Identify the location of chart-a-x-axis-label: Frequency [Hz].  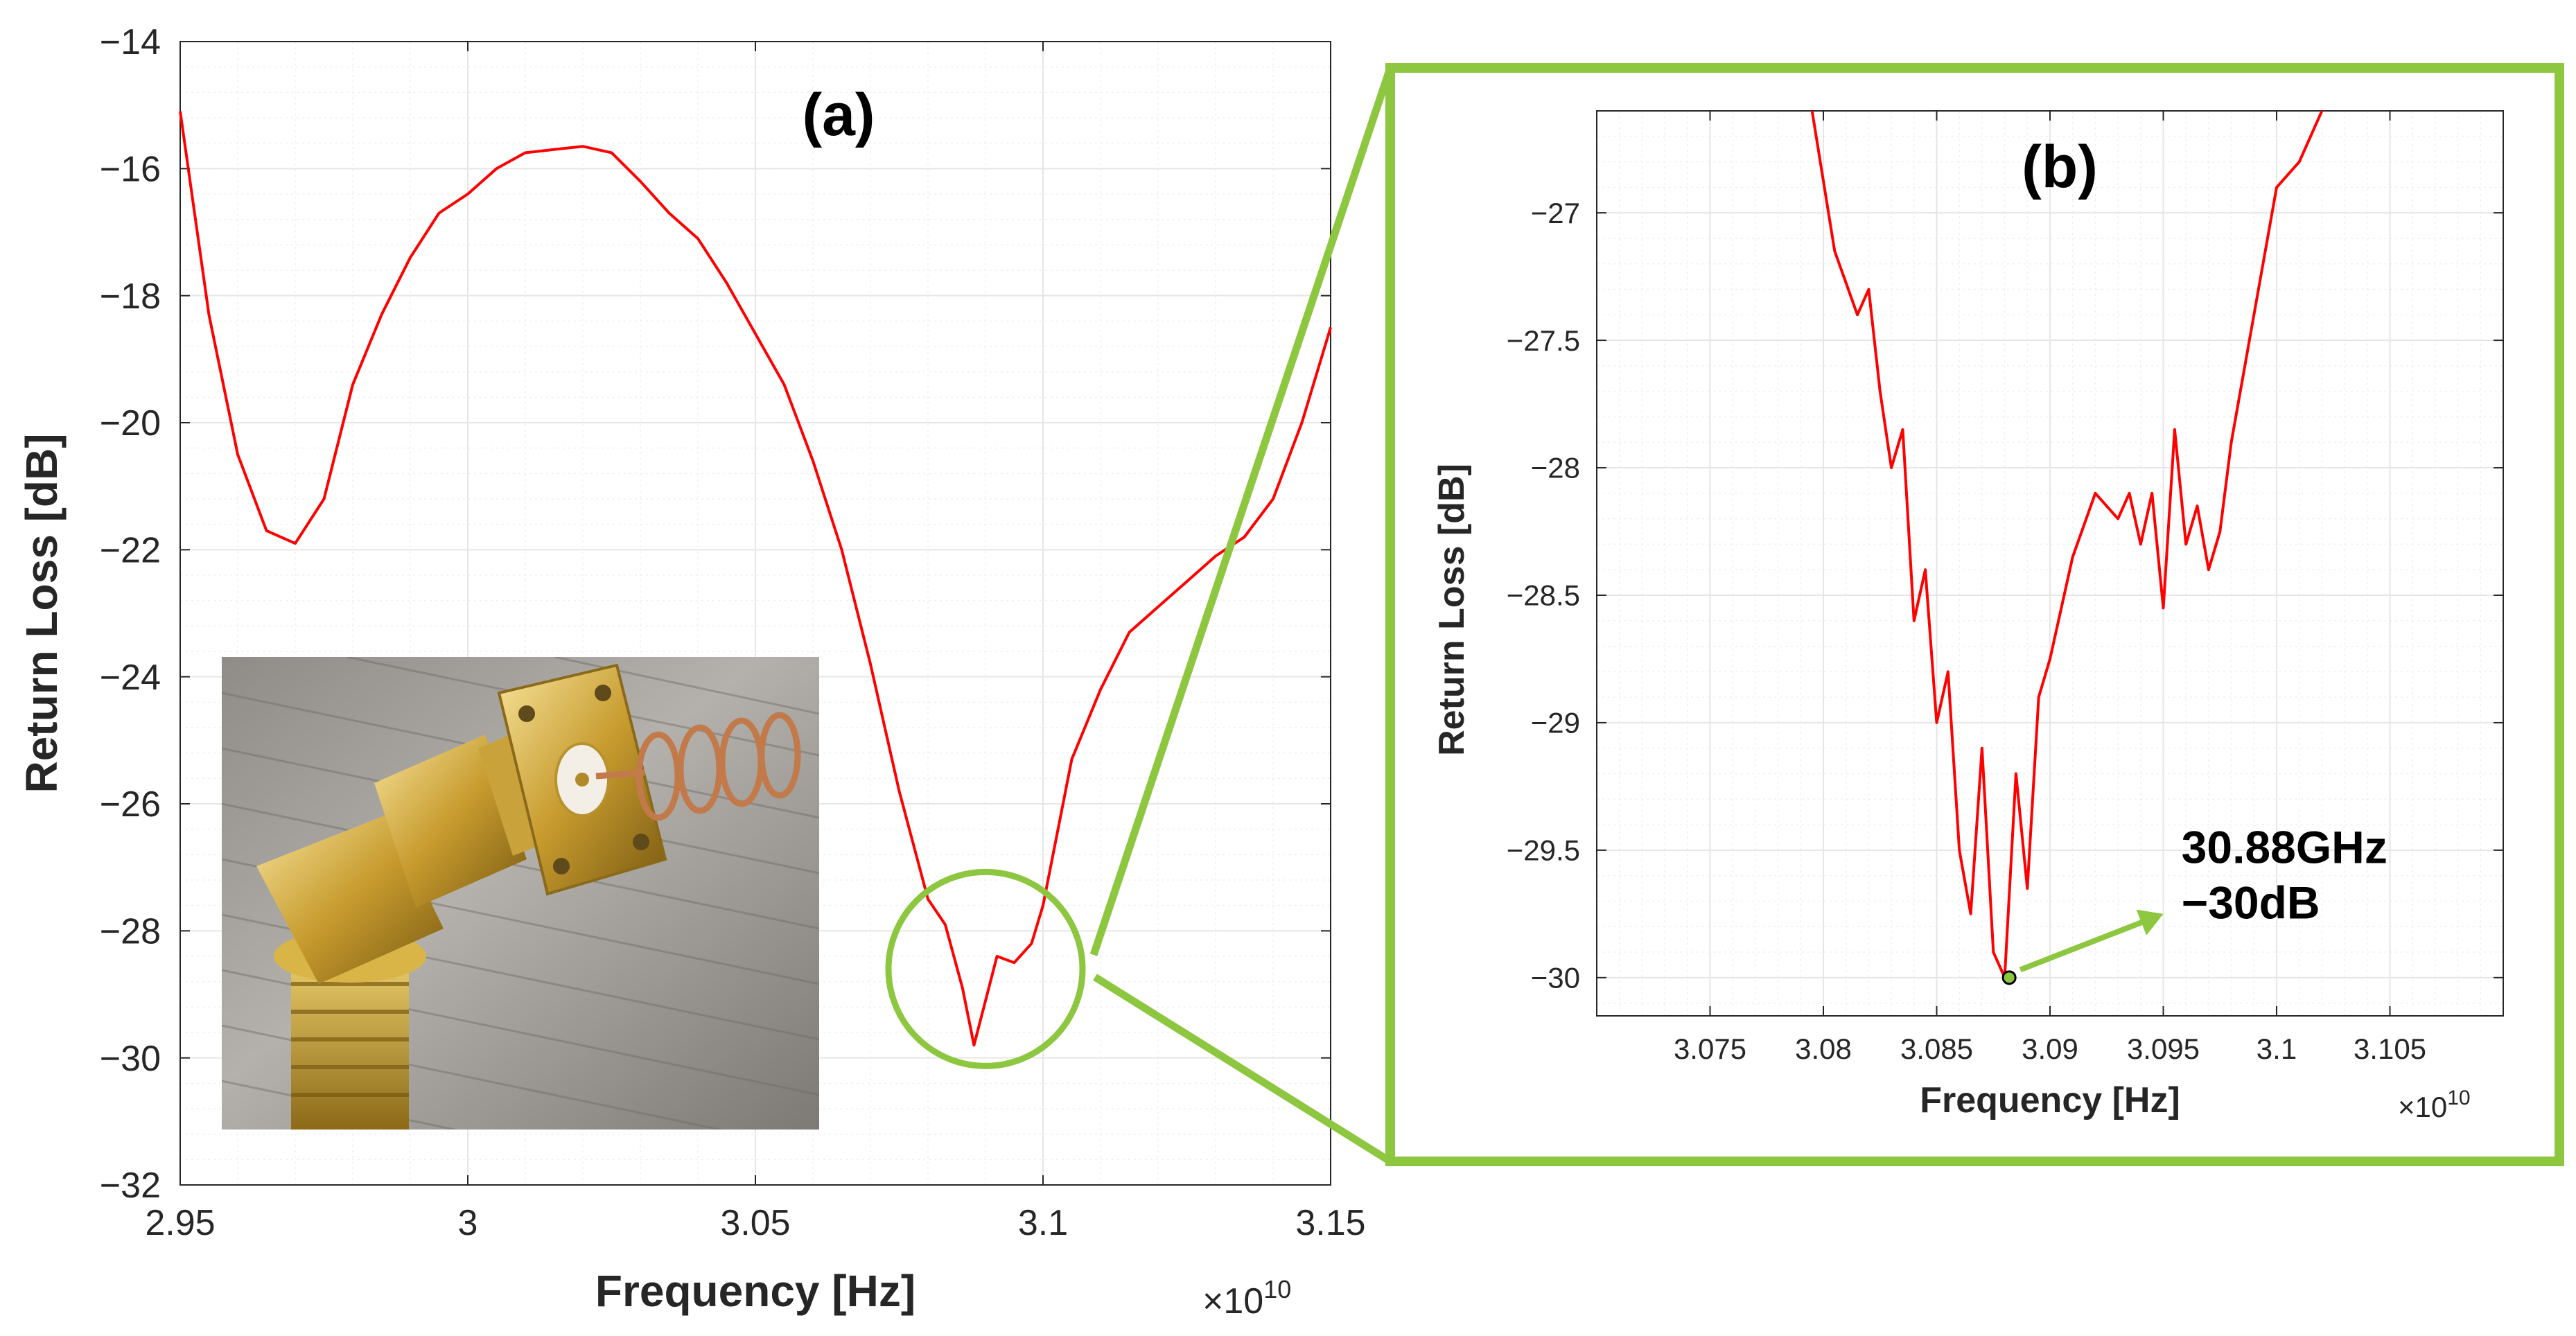
(755, 1291).